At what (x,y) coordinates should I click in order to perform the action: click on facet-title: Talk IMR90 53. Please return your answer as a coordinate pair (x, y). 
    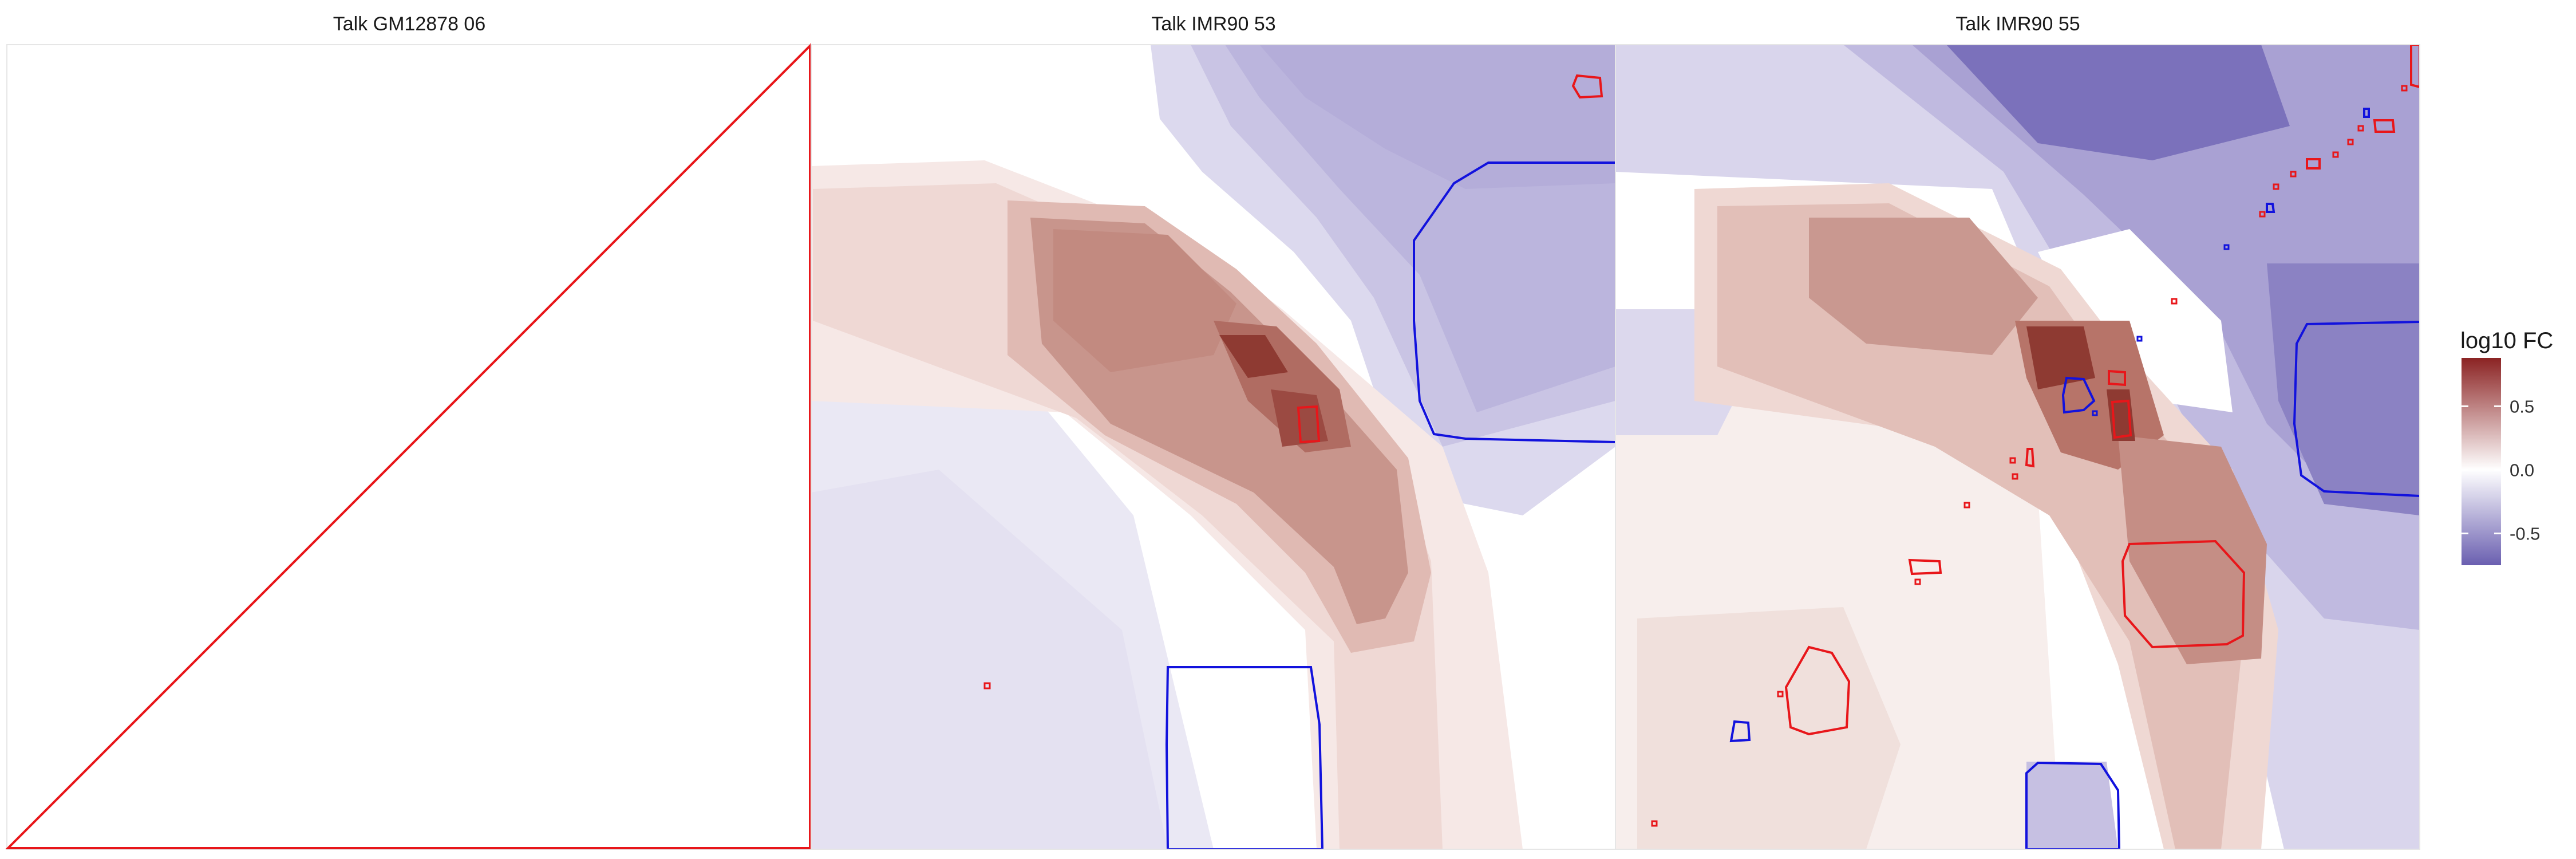
    Looking at the image, I should click on (1213, 24).